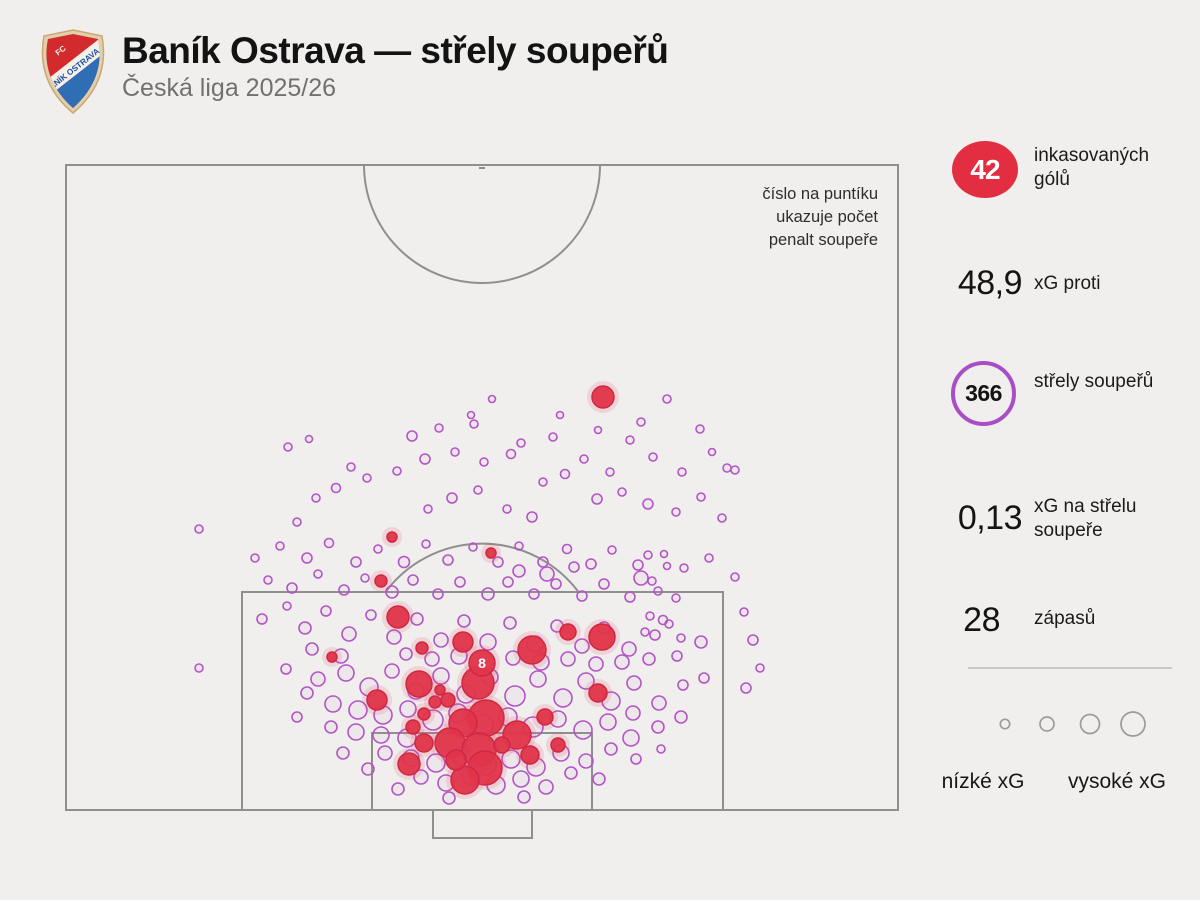 This screenshot has height=900, width=1200. Describe the element at coordinates (985, 169) in the screenshot. I see `conceded-goals-badge: 42` at that location.